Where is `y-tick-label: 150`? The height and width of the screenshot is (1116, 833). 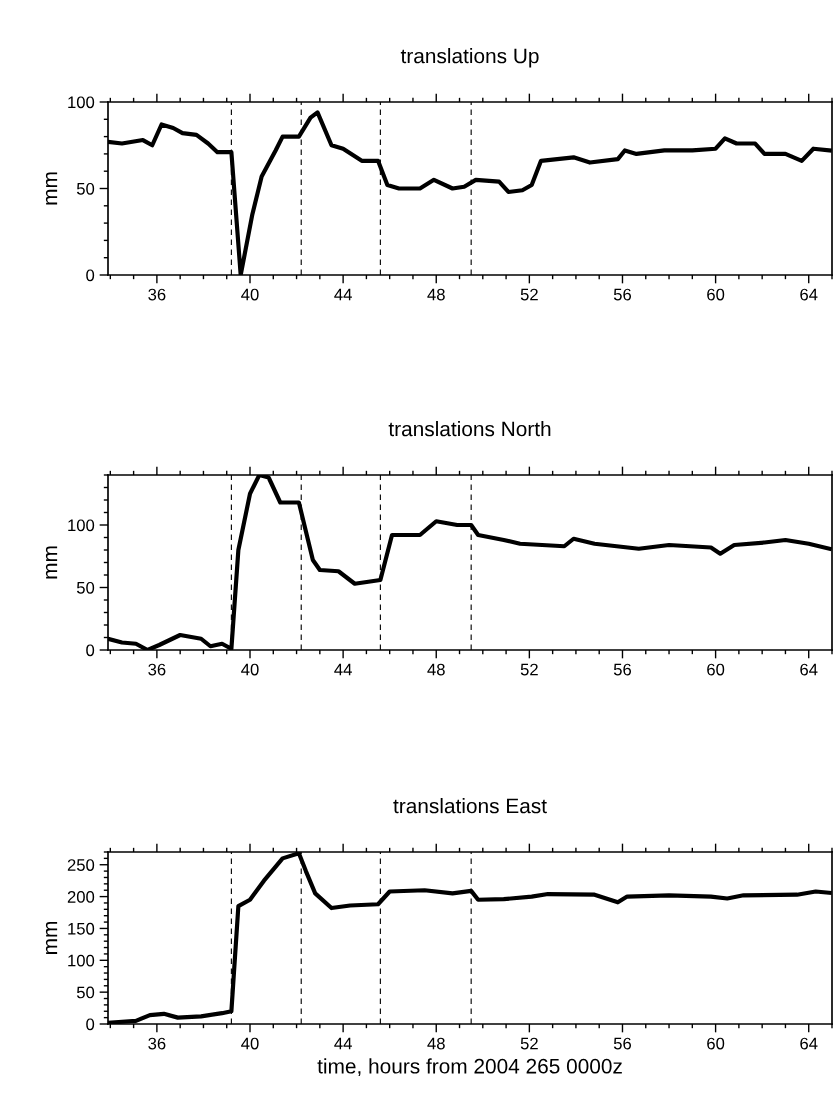 y-tick-label: 150 is located at coordinates (81, 928).